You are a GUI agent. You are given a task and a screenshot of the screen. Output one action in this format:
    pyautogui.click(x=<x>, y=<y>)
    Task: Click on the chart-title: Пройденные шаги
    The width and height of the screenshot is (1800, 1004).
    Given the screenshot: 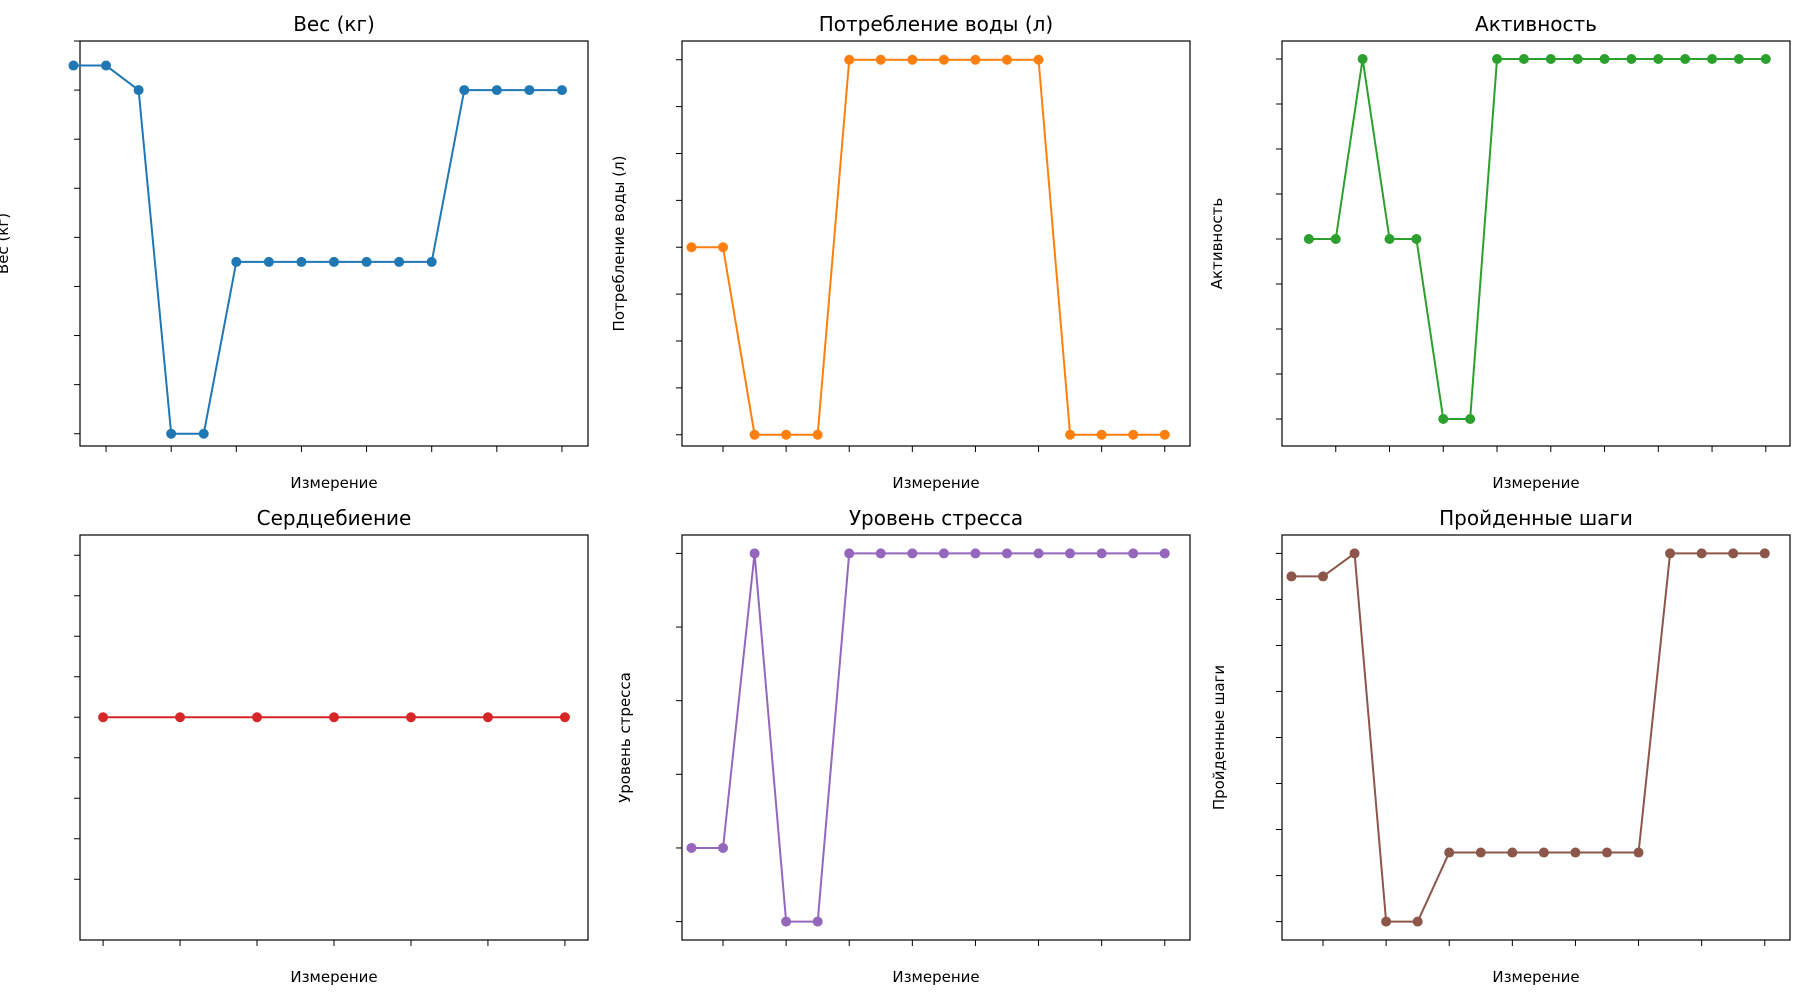 What is the action you would take?
    pyautogui.click(x=1536, y=518)
    